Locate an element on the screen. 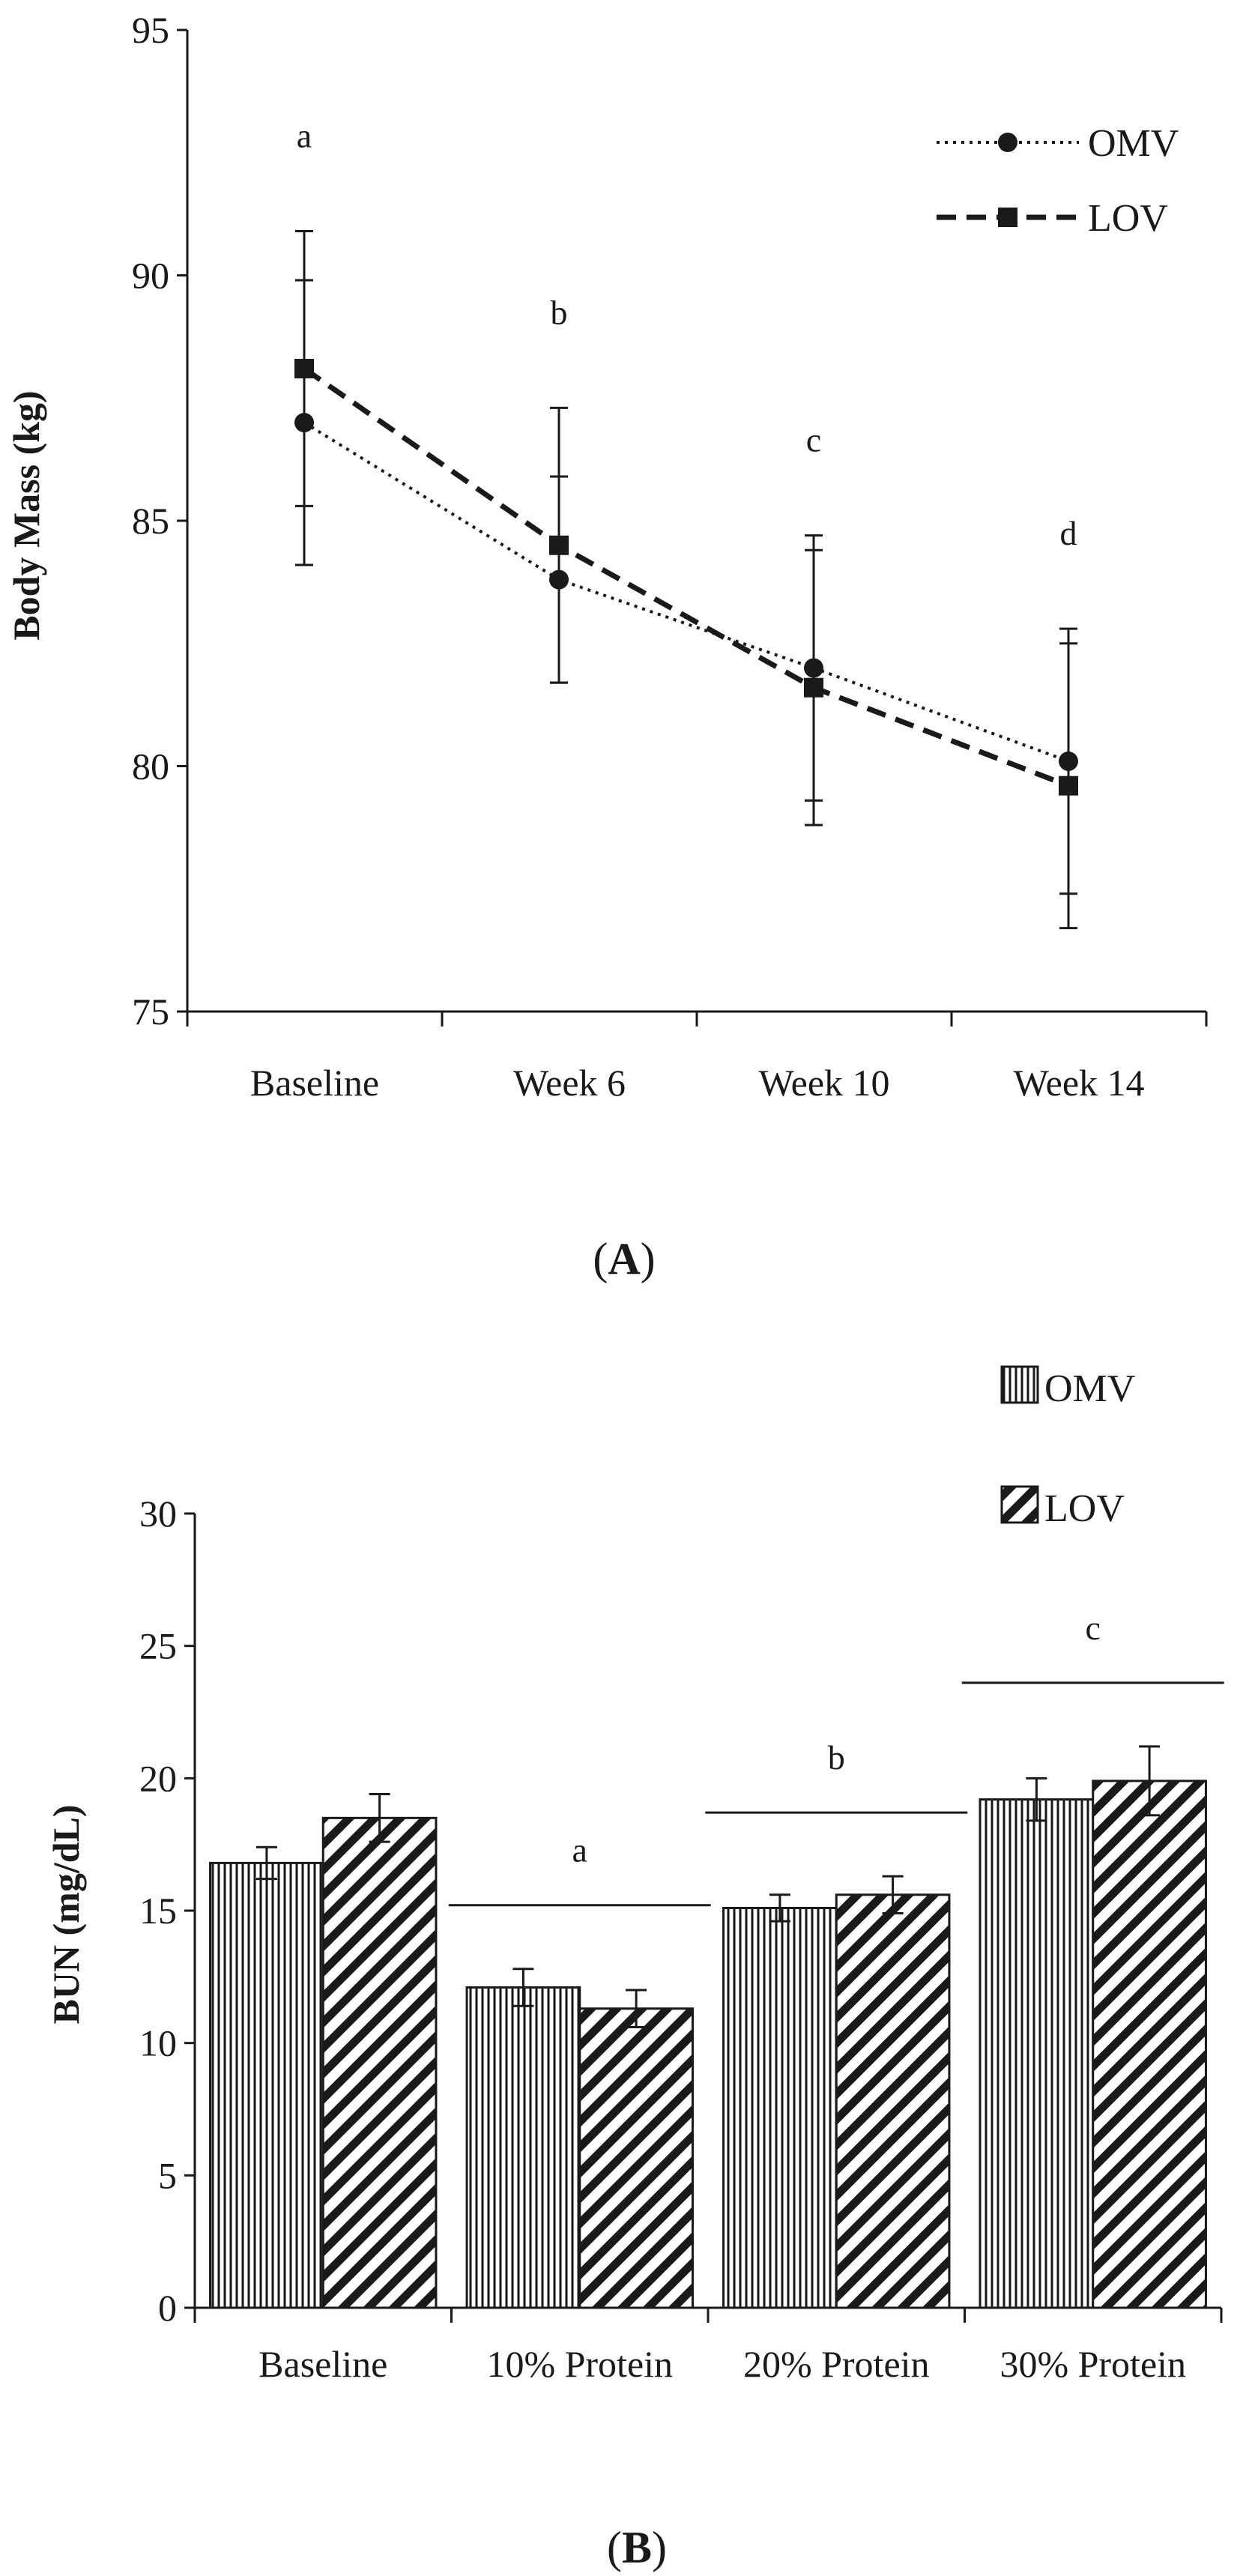 The height and width of the screenshot is (2576, 1249). y-axis-label: BUN (mg/dL) is located at coordinates (66, 1914).